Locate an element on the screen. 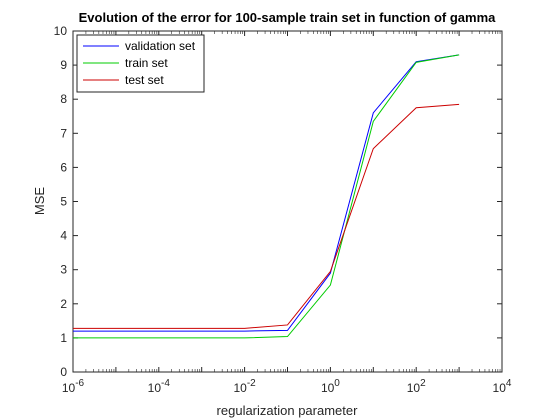 Image resolution: width=558 pixels, height=419 pixels. legend-box is located at coordinates (140, 63).